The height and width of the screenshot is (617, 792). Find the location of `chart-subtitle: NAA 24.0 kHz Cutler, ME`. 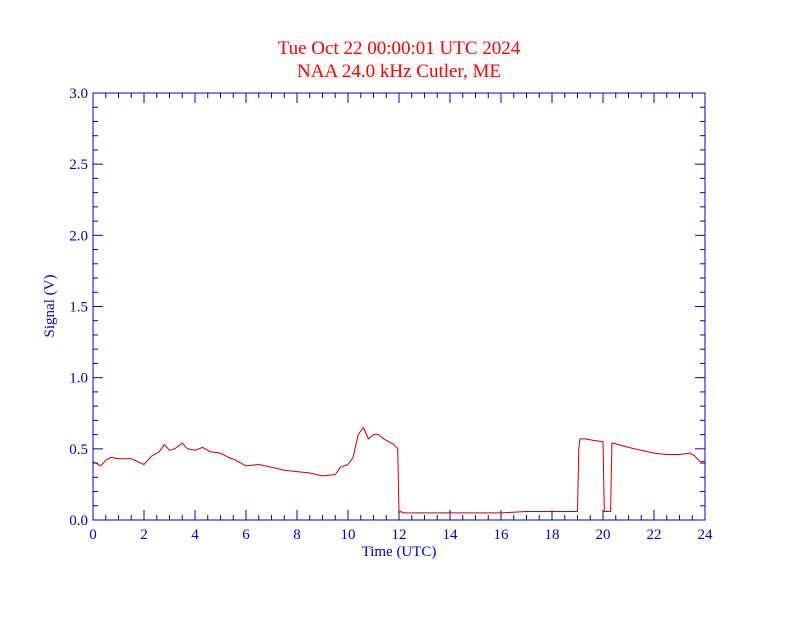

chart-subtitle: NAA 24.0 kHz Cutler, ME is located at coordinates (399, 71).